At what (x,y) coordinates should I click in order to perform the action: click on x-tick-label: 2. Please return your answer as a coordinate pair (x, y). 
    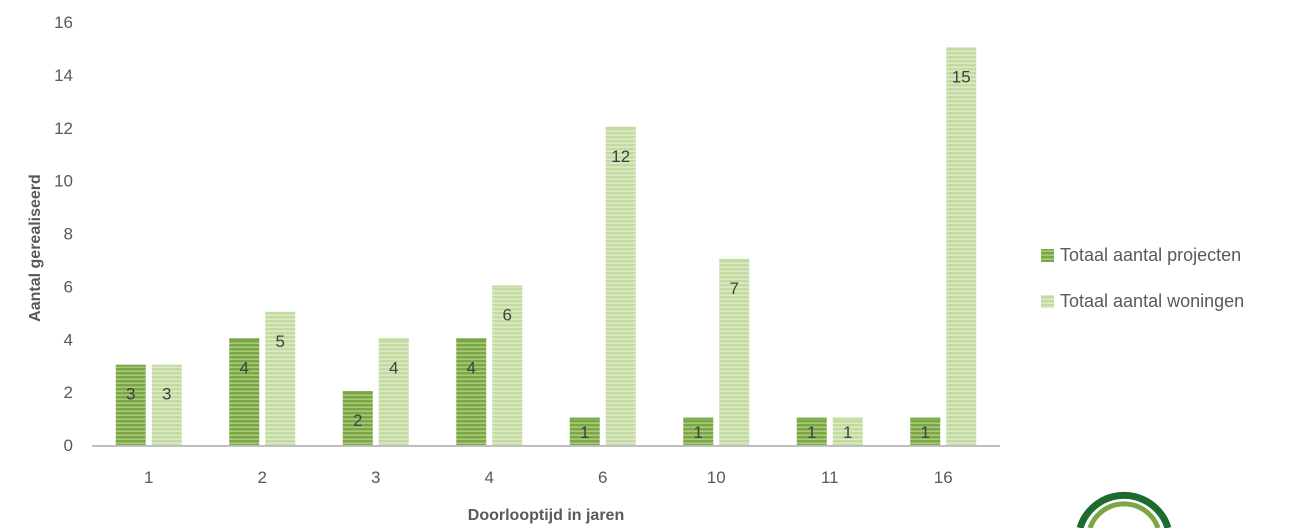
    Looking at the image, I should click on (262, 477).